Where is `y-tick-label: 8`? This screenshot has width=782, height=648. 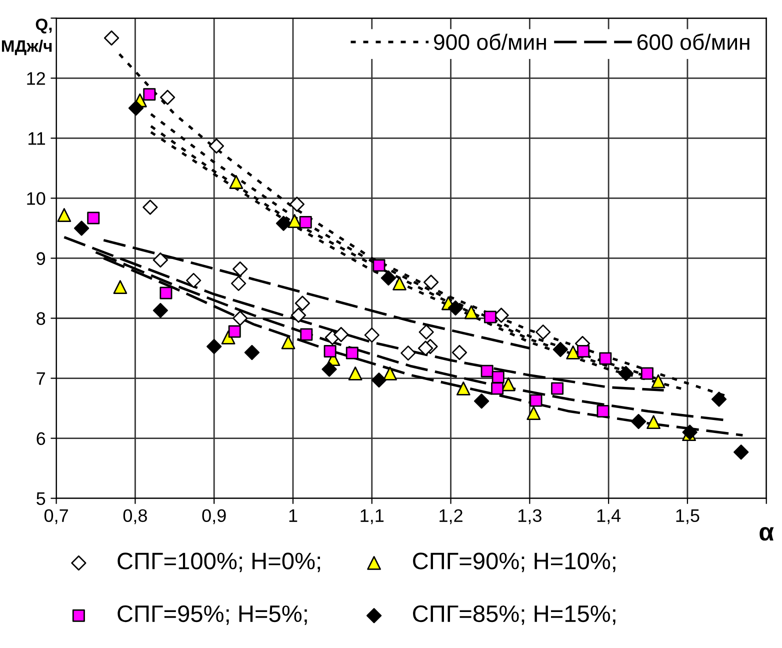
y-tick-label: 8 is located at coordinates (41, 318).